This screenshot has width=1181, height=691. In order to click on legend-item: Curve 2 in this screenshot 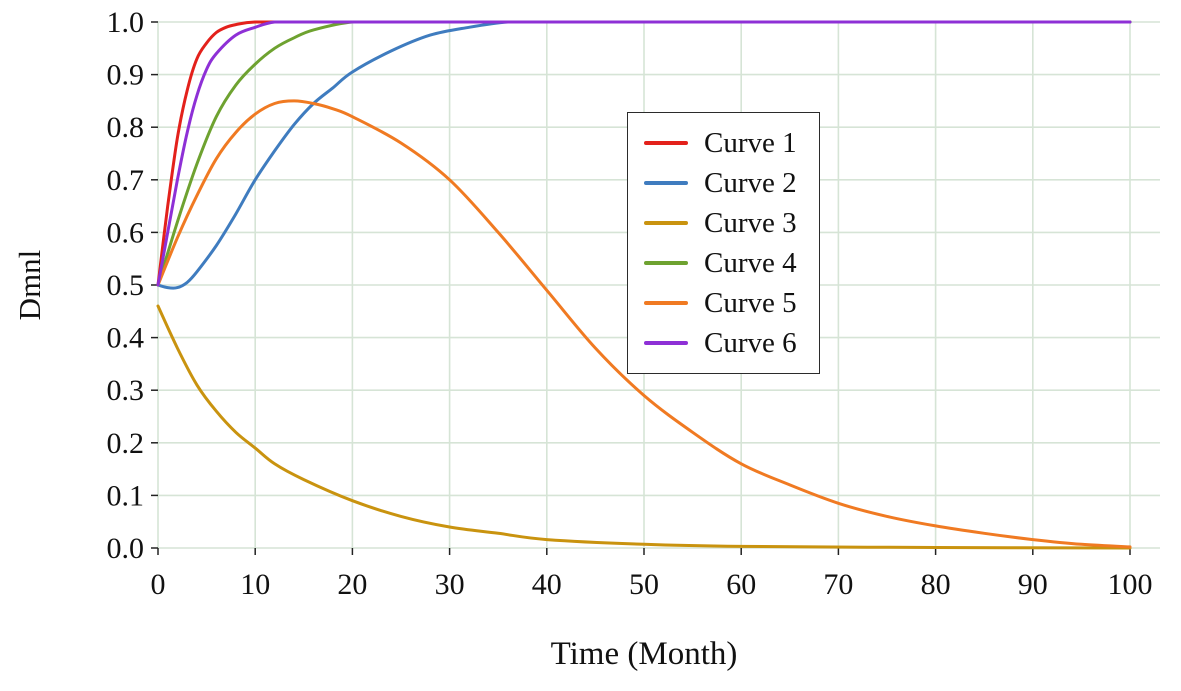, I will do `click(720, 183)`.